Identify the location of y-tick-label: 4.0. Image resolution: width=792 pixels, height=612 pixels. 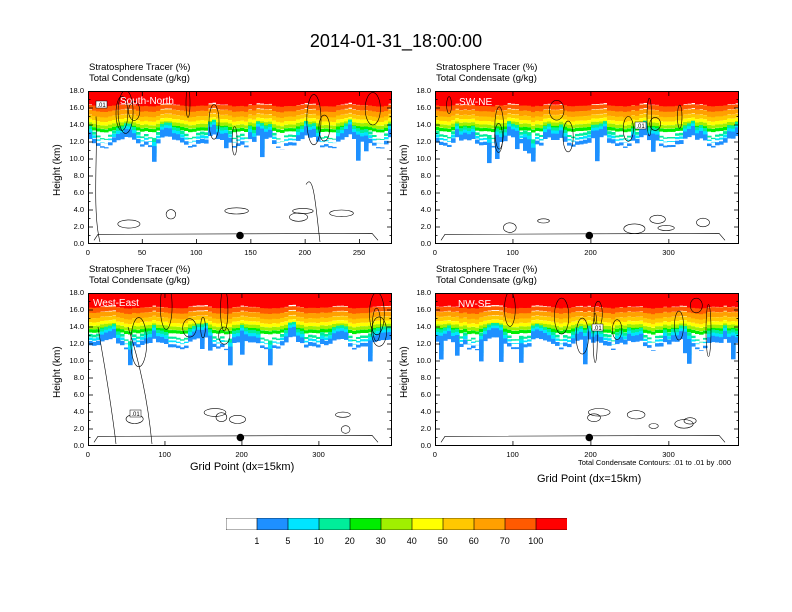
(78, 411).